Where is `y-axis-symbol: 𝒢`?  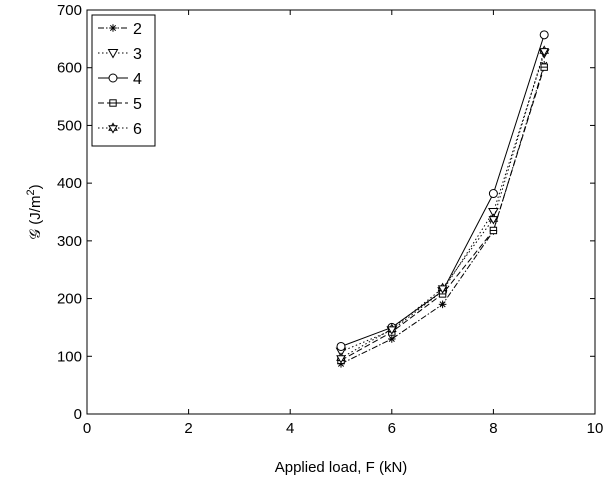 y-axis-symbol: 𝒢 is located at coordinates (35, 234).